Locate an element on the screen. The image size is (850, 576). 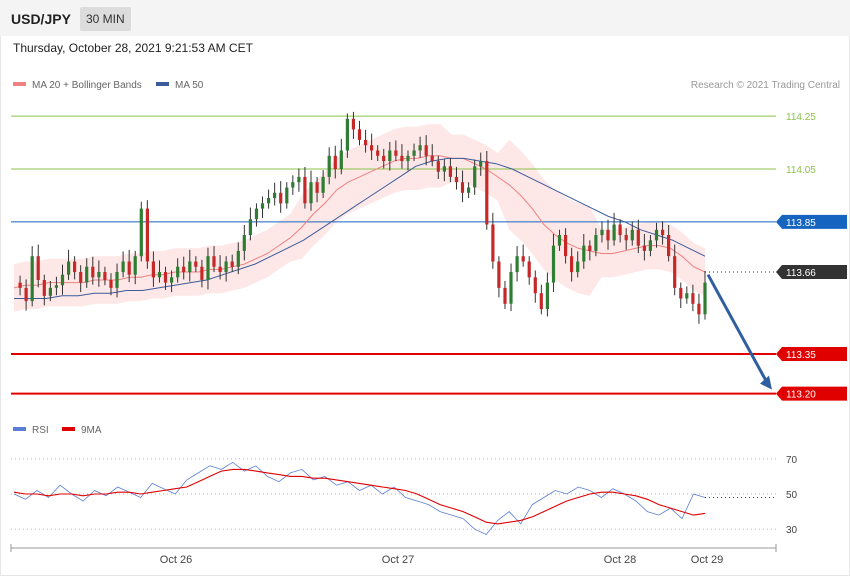
rsi-series-9MA is located at coordinates (359, 496).